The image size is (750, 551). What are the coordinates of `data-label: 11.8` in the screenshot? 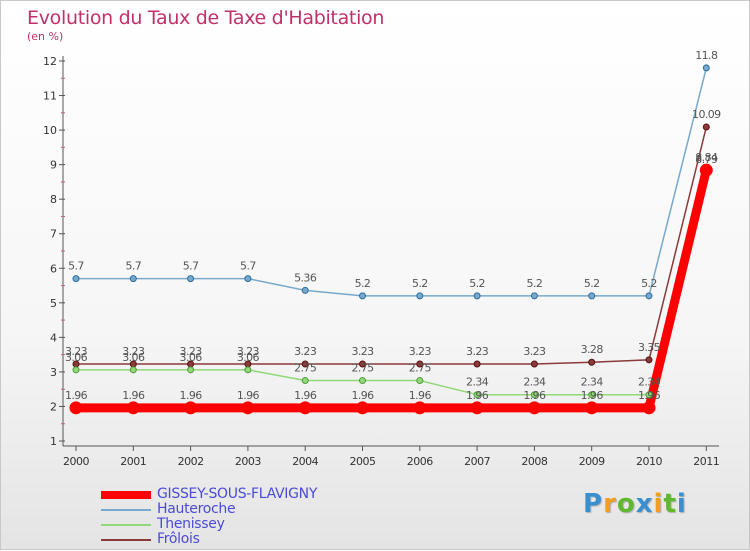 It's located at (706, 55).